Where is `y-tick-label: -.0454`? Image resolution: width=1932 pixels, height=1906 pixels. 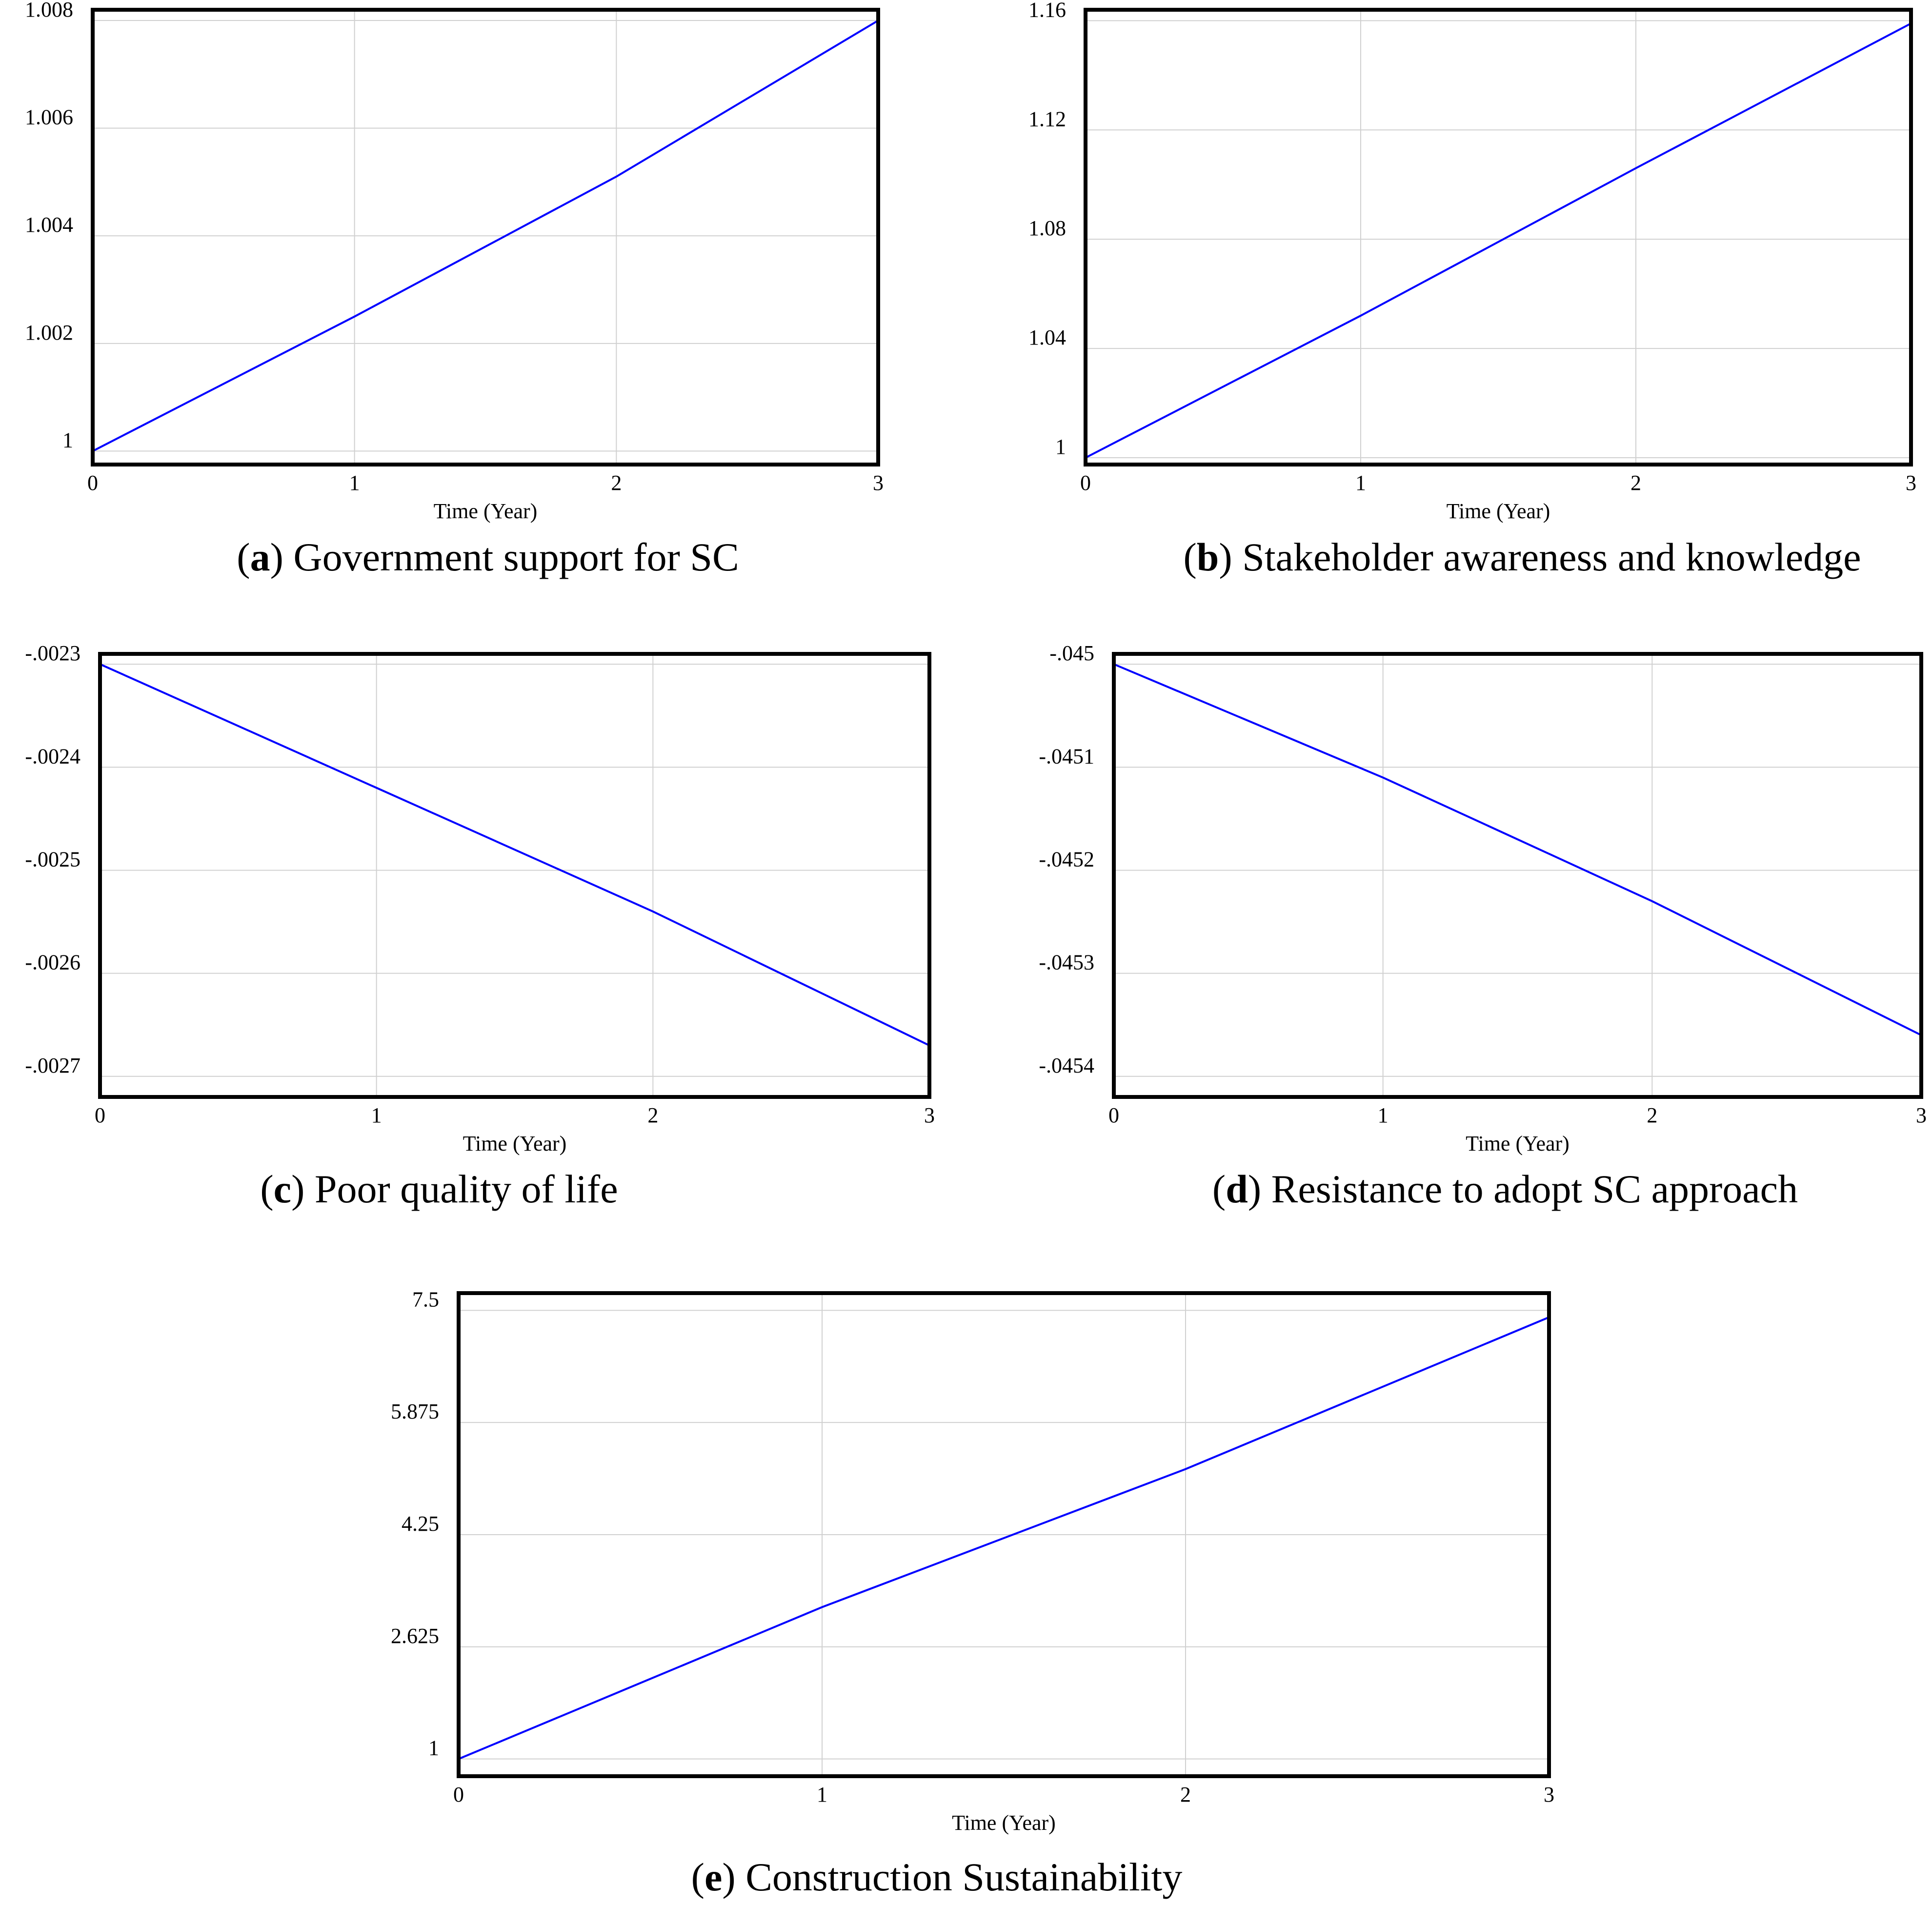
y-tick-label: -.0454 is located at coordinates (1066, 1065).